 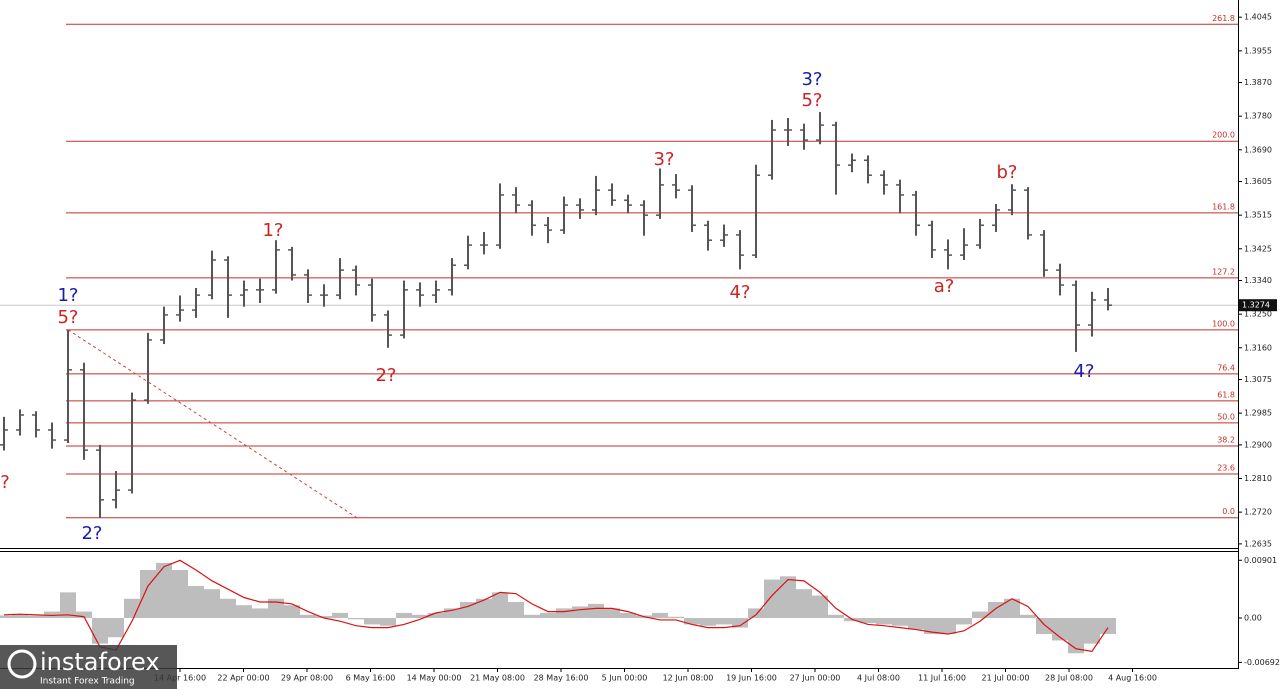 What do you see at coordinates (1258, 215) in the screenshot?
I see `y-tick-label: 1.3515` at bounding box center [1258, 215].